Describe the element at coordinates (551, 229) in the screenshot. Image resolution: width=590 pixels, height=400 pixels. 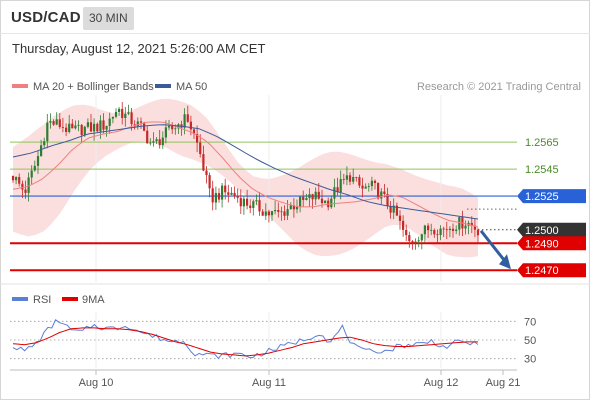
I see `level-tag-1.2500` at that location.